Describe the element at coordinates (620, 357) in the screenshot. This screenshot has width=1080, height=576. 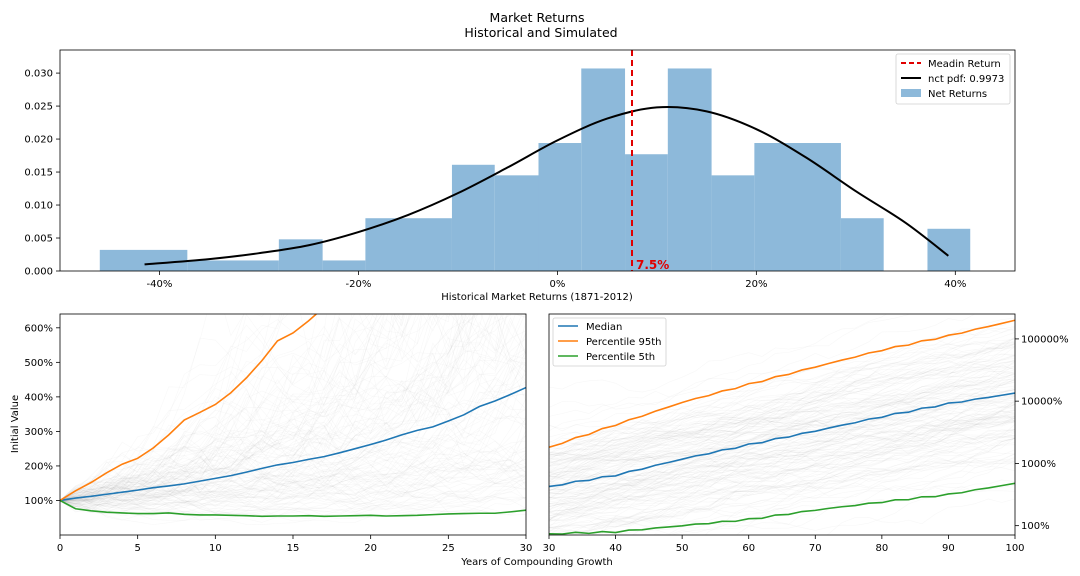
I see `legend-p5-label: Percentile 5th` at that location.